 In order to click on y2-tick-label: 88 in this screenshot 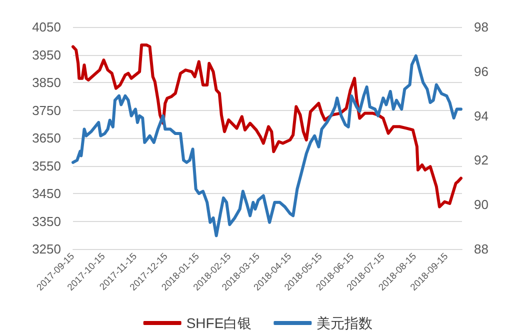, I will do `click(481, 249)`.